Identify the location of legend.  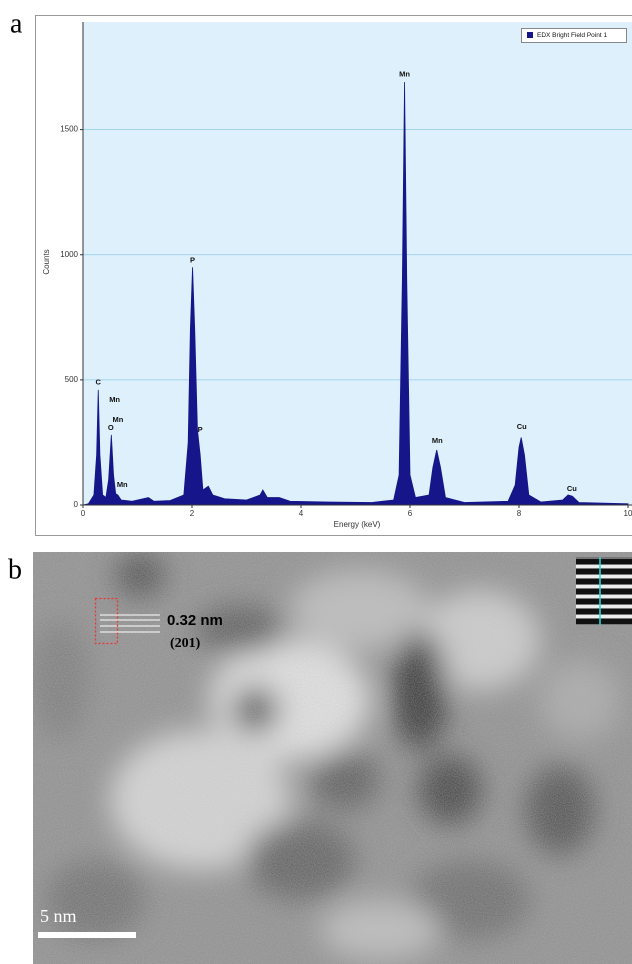
(574, 35).